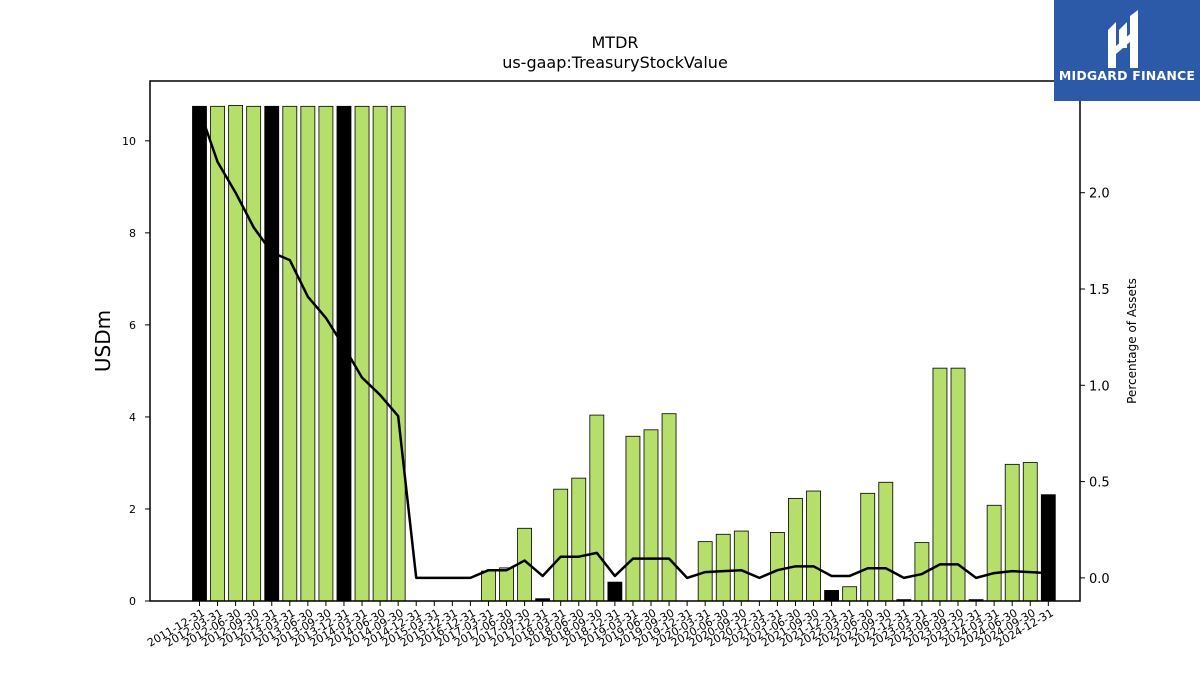 This screenshot has height=675, width=1200. I want to click on logo-text: MIDGARD FINANCE, so click(1127, 75).